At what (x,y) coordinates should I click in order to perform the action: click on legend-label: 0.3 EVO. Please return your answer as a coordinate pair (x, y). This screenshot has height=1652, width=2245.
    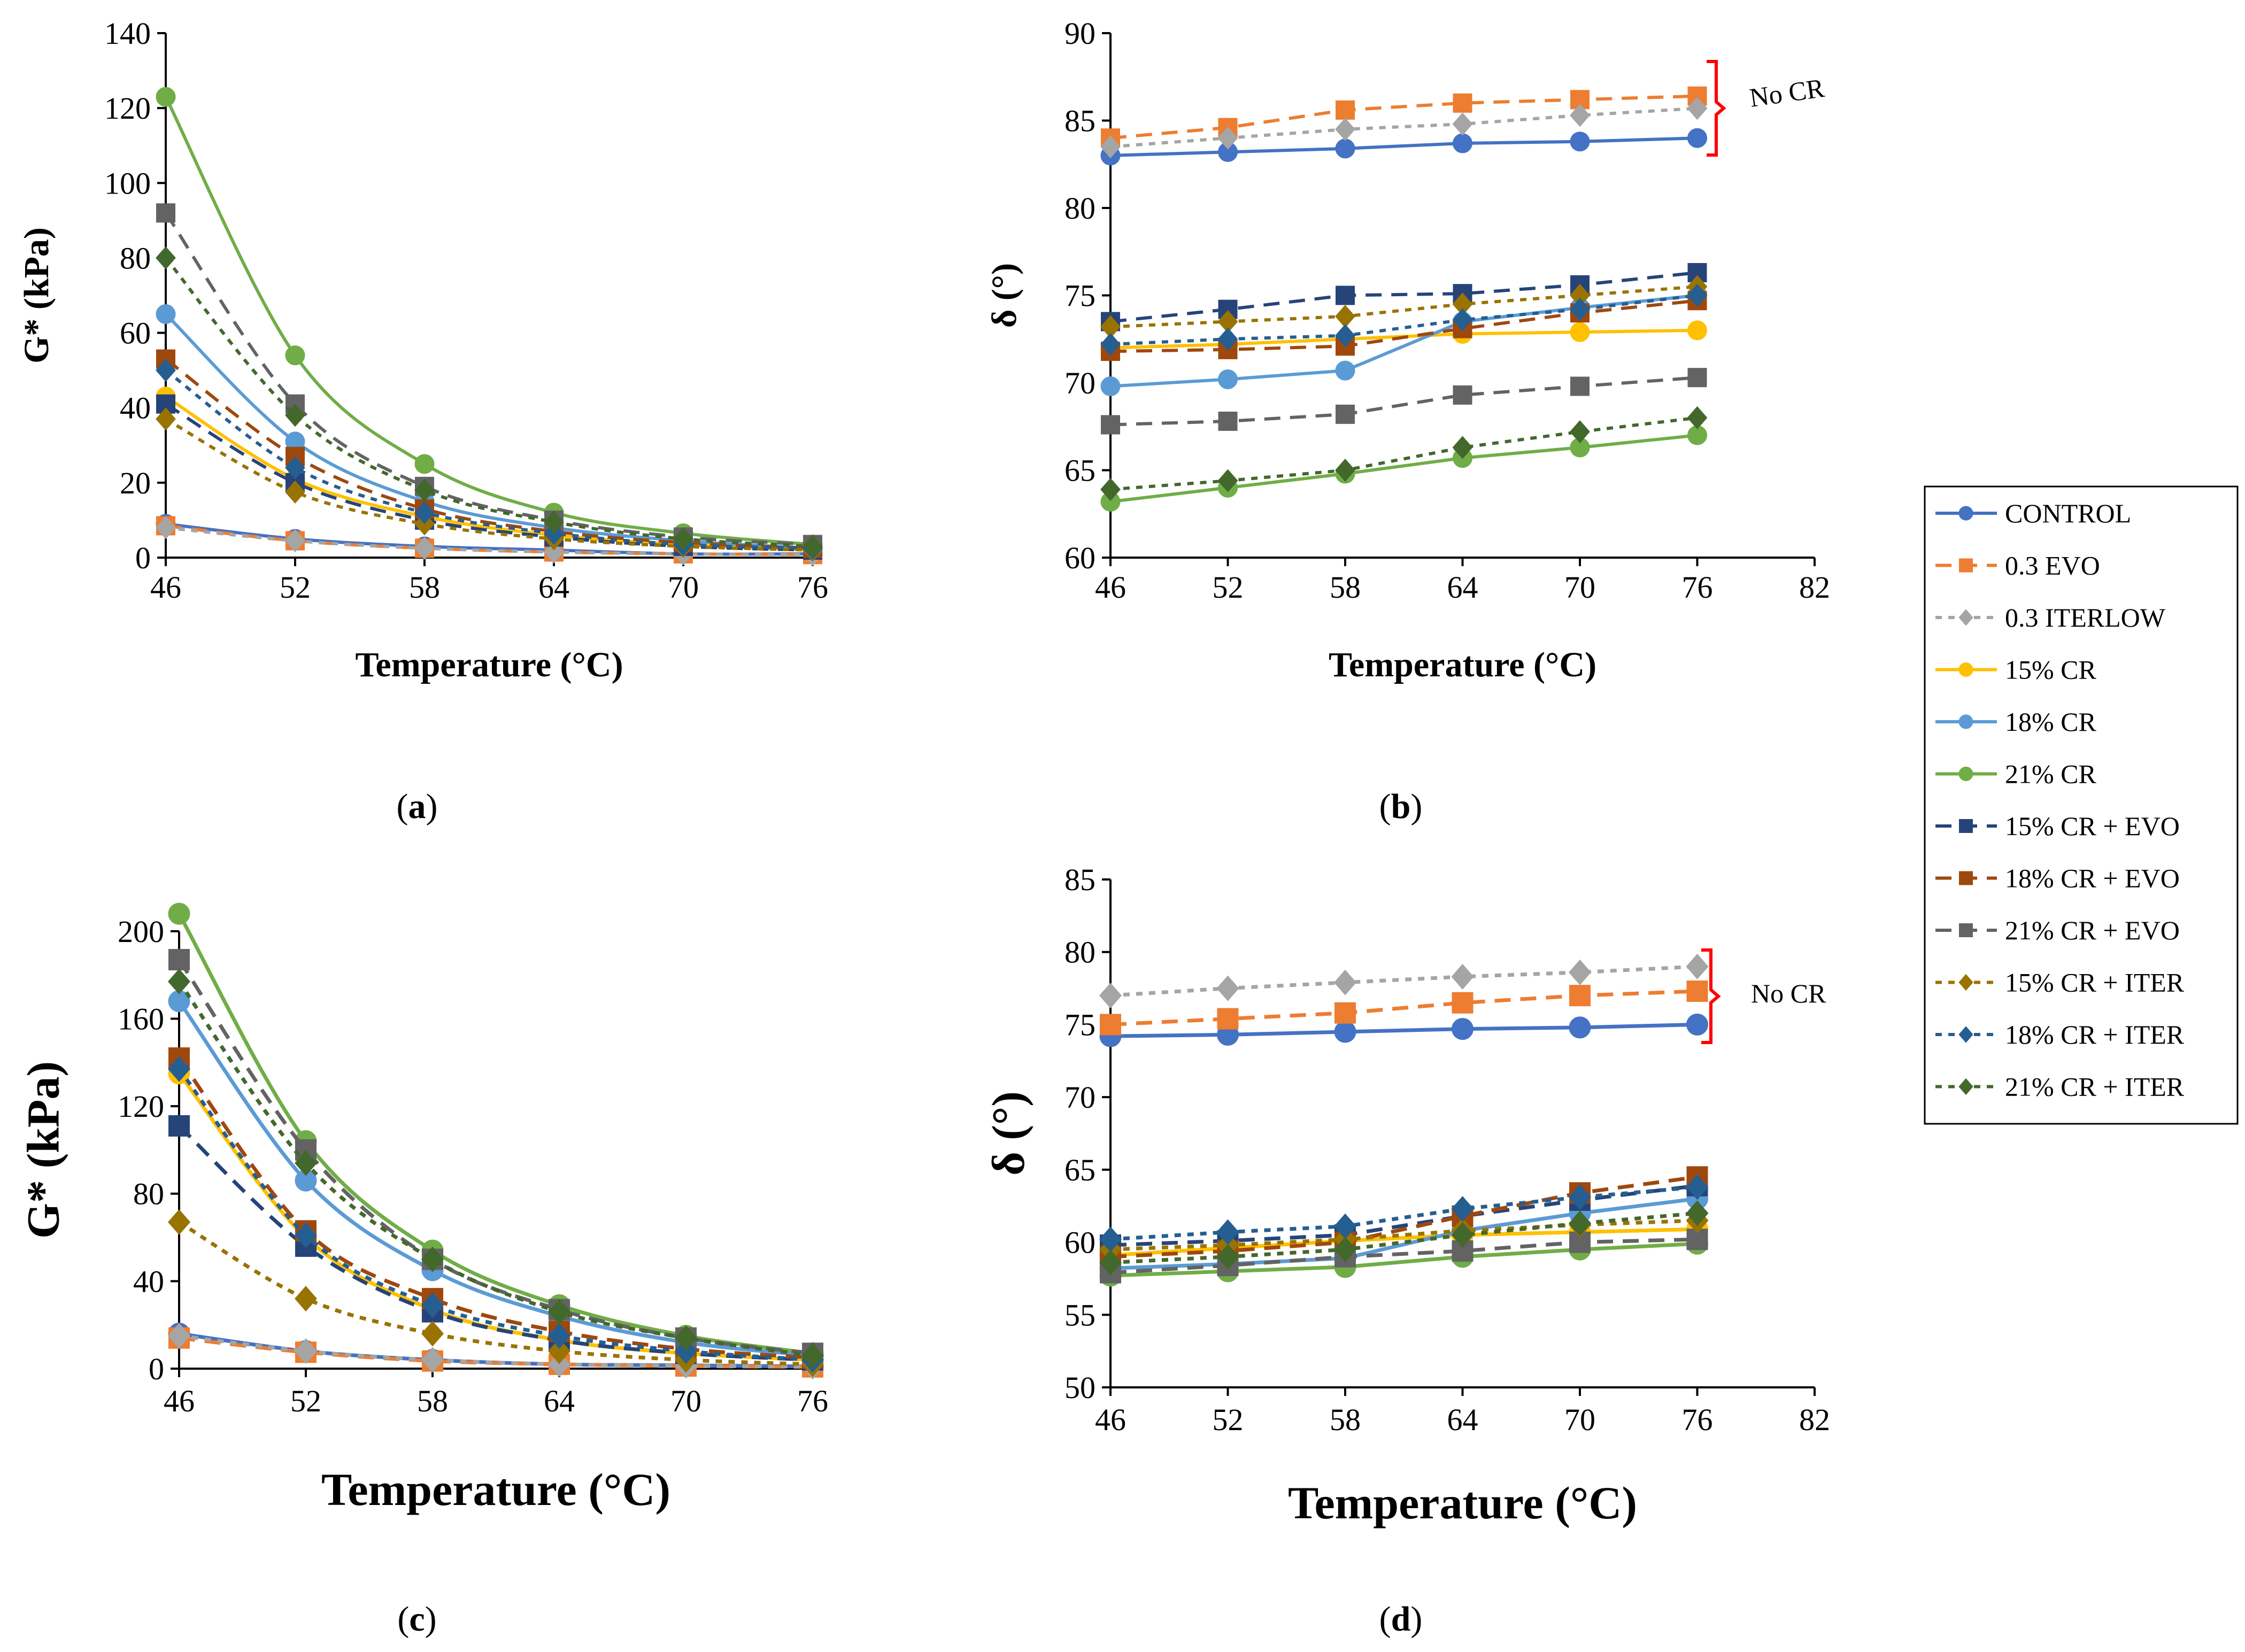
    Looking at the image, I should click on (2052, 566).